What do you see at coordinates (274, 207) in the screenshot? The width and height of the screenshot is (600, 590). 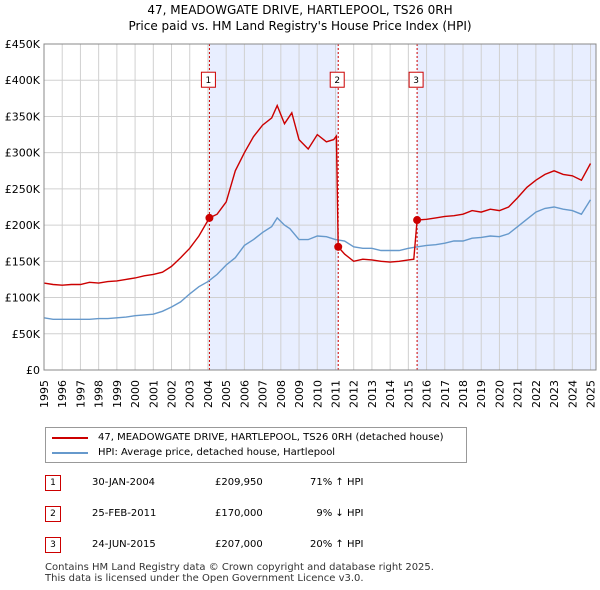 I see `shaded-period` at bounding box center [274, 207].